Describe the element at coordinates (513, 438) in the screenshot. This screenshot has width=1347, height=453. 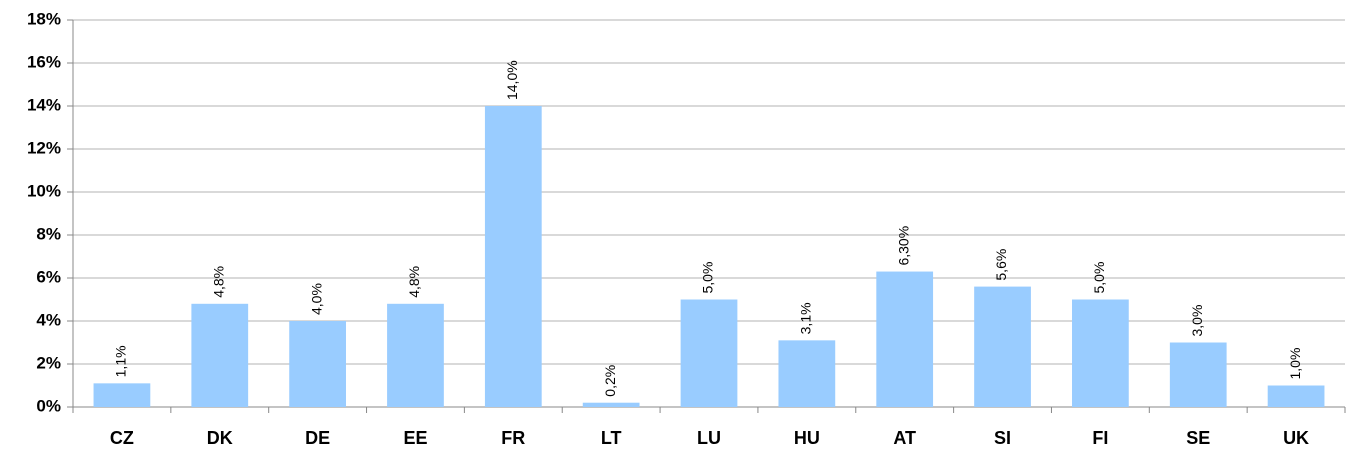
I see `x-tick-label: FR` at that location.